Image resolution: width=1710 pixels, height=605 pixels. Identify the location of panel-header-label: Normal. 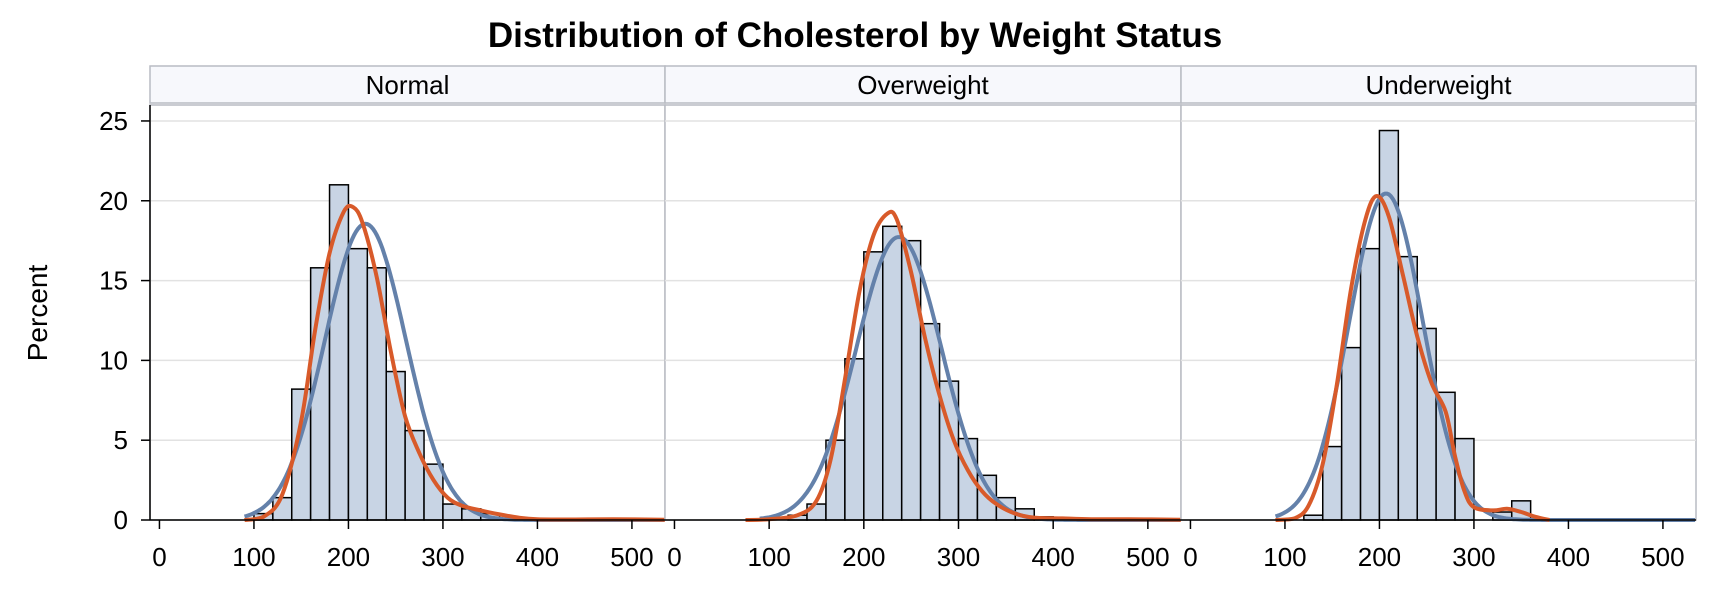
(408, 85).